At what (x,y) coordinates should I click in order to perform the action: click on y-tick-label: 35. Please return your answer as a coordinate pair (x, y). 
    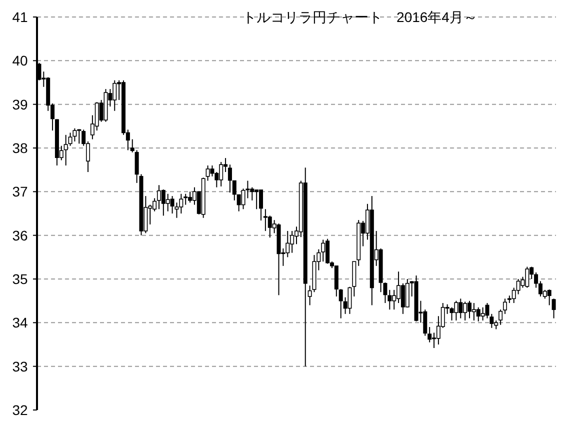
    Looking at the image, I should click on (20, 279).